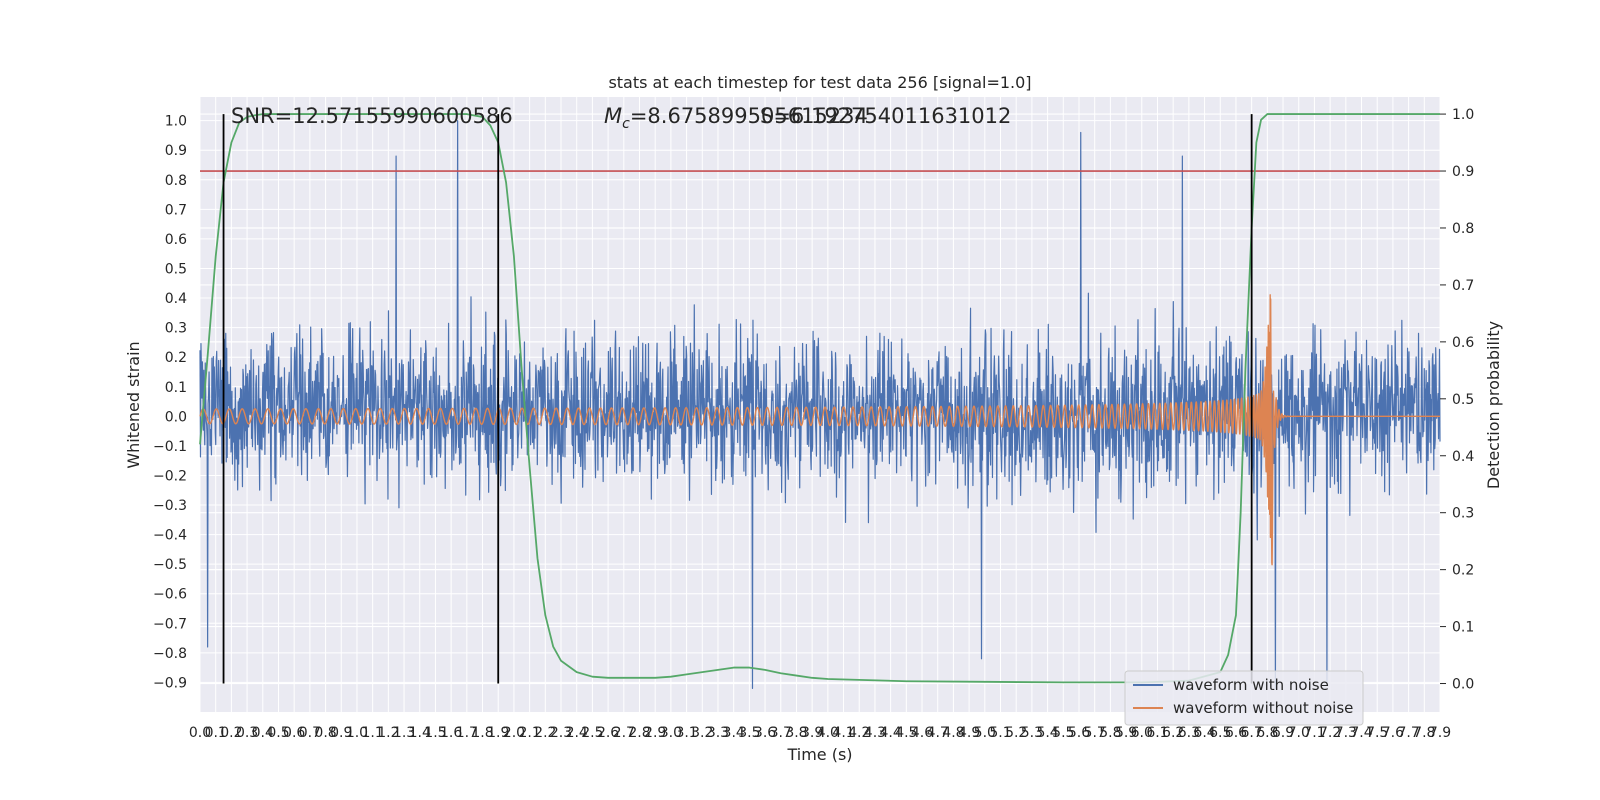 The width and height of the screenshot is (1600, 800). I want to click on y2-tick-label: 1.0, so click(1463, 115).